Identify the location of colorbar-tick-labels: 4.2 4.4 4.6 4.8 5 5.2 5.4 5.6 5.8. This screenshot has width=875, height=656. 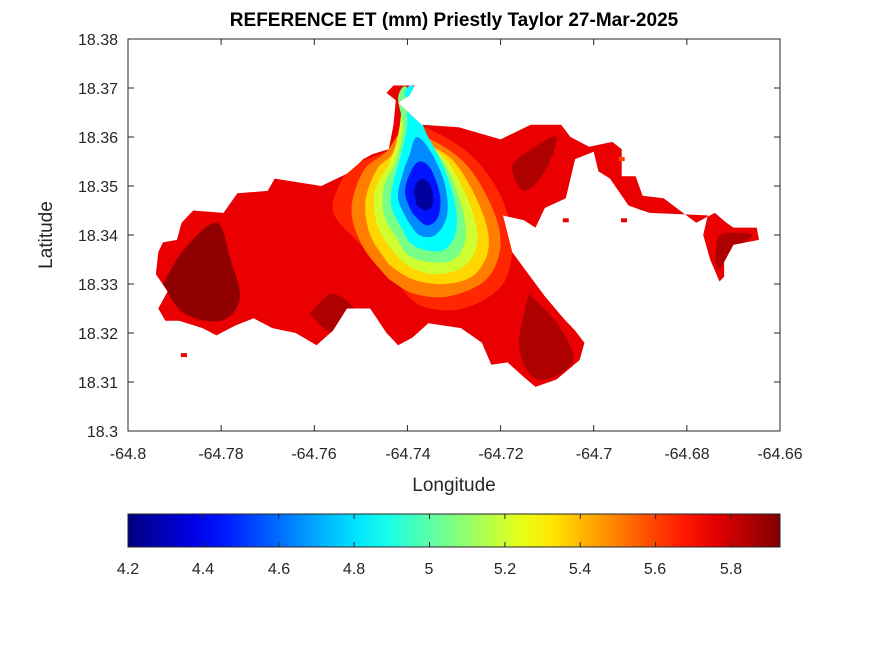
(429, 569).